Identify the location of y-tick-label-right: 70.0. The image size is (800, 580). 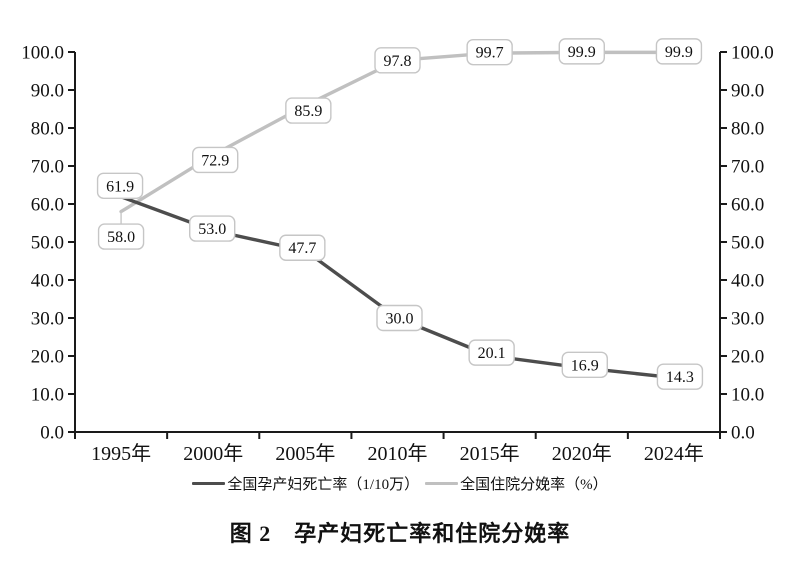
(747, 167).